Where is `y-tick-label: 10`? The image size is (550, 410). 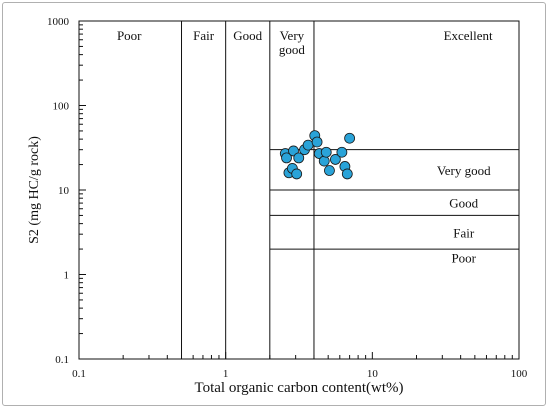
y-tick-label: 10 is located at coordinates (64, 191).